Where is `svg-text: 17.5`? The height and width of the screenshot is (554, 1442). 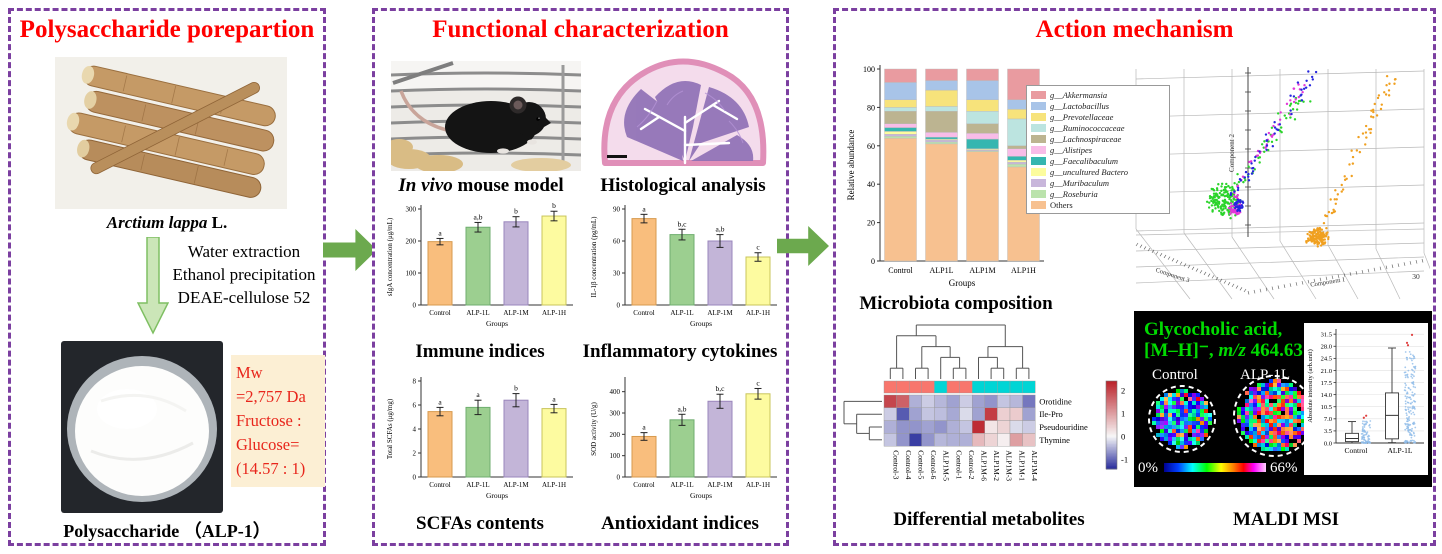 svg-text: 17.5 is located at coordinates (1326, 383).